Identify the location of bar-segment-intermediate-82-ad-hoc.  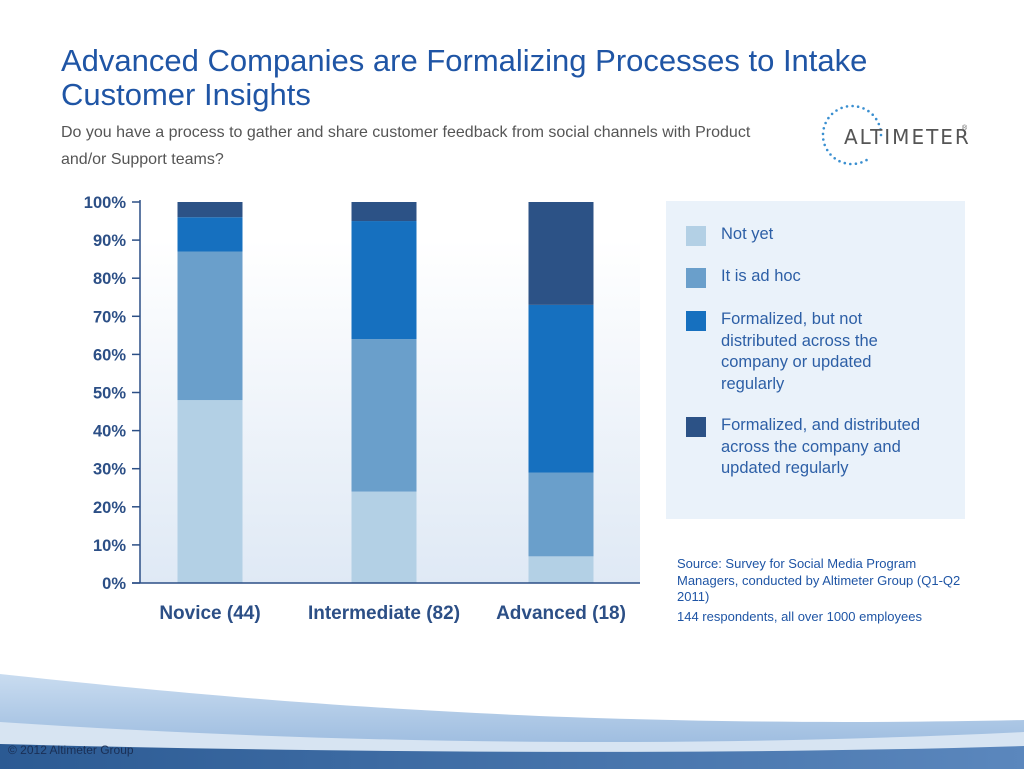
(384, 415).